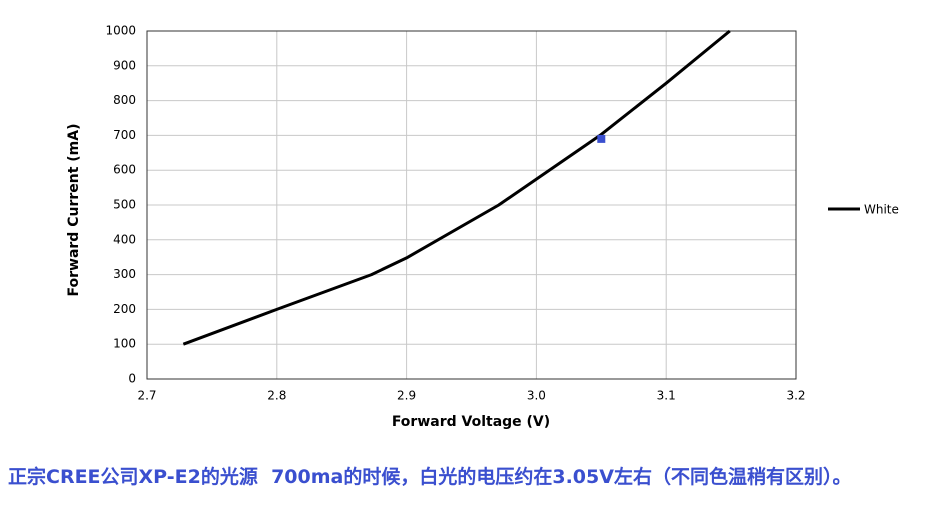  Describe the element at coordinates (124, 100) in the screenshot. I see `y-tick-label: 800` at that location.